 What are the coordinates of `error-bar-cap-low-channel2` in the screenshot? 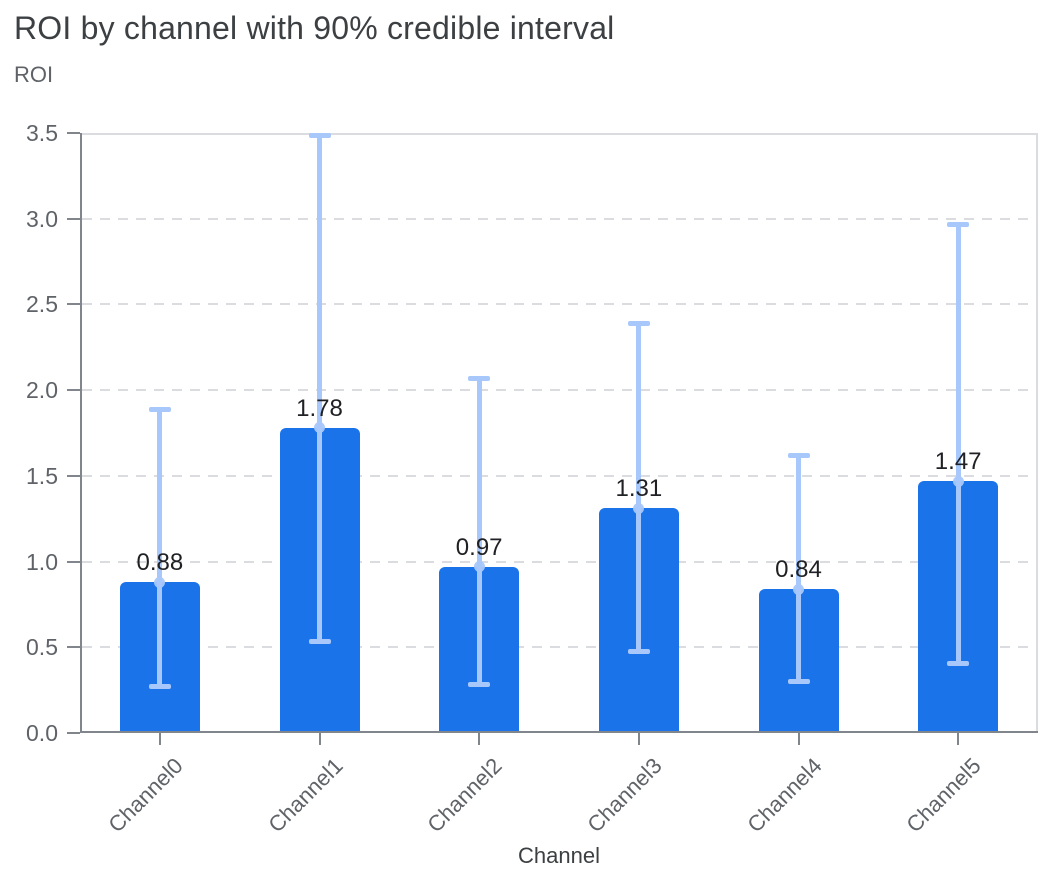 It's located at (479, 684).